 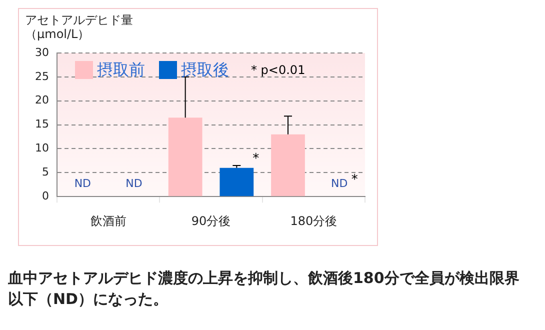 I want to click on y-tick-label: 5, so click(x=45, y=172).